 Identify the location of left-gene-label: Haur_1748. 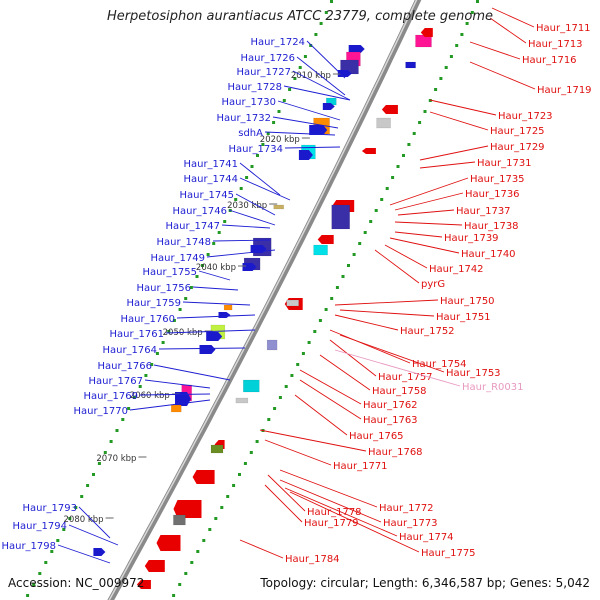
(183, 242).